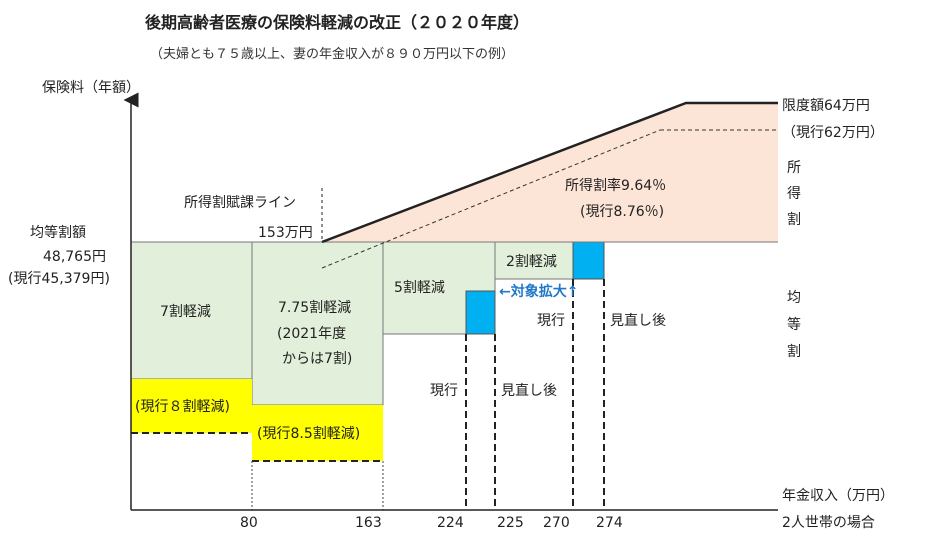 This screenshot has width=930, height=545. Describe the element at coordinates (556, 523) in the screenshot. I see `x-tick-270: 270` at that location.